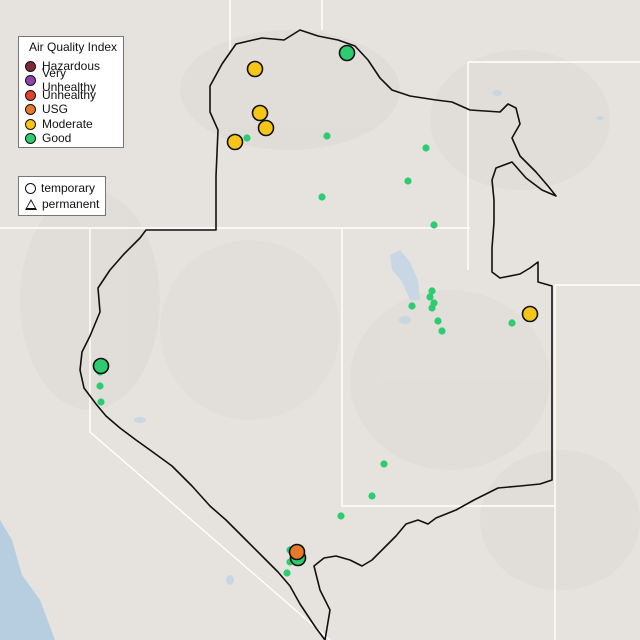  I want to click on legend-row-permanent: permanent, so click(62, 204).